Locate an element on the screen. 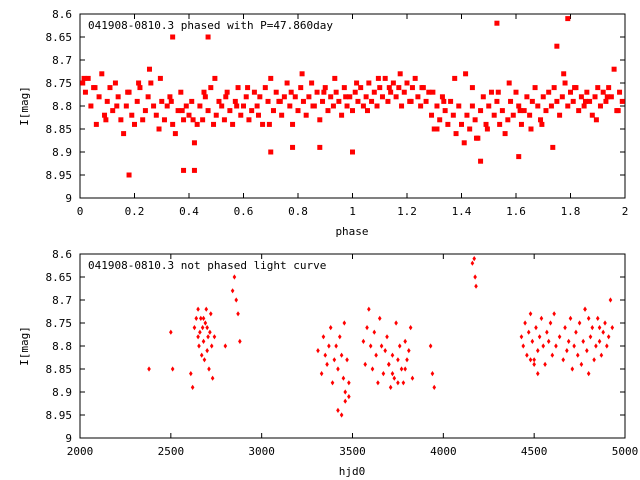 Image resolution: width=640 pixels, height=480 pixels. x-tick-label: 0.8 is located at coordinates (298, 211).